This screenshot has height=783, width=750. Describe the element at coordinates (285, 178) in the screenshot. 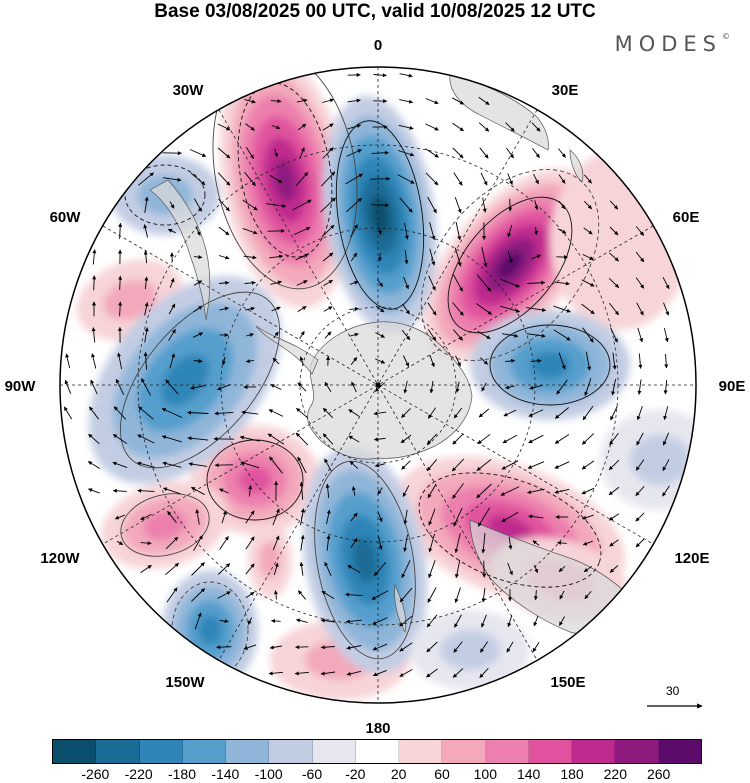

I see `contour-line` at that location.